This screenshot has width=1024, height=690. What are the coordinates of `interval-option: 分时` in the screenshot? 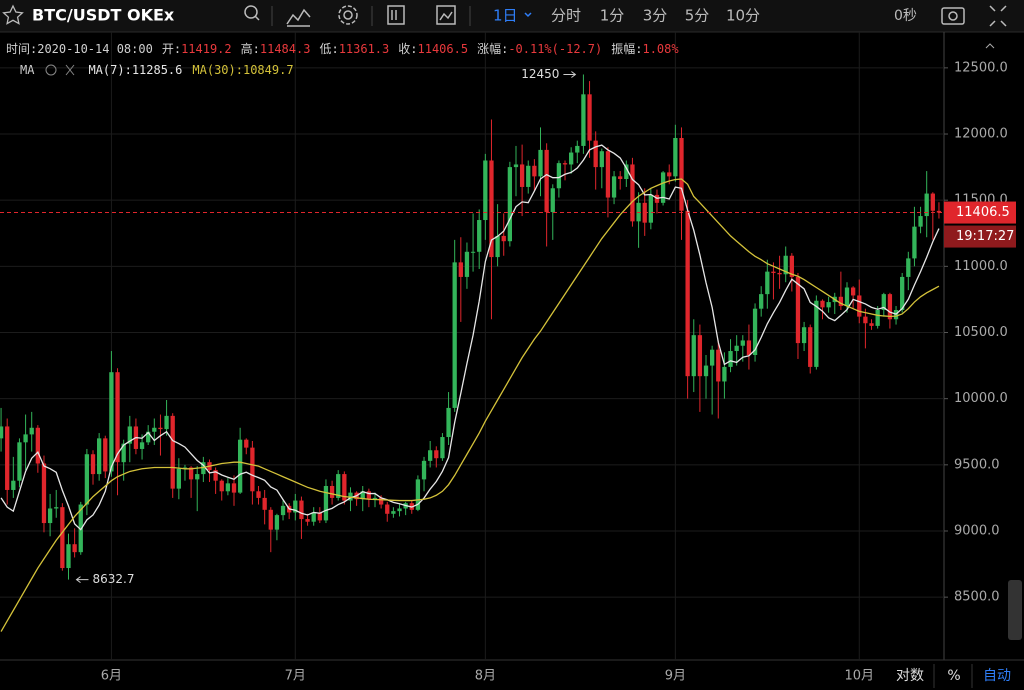 It's located at (566, 16).